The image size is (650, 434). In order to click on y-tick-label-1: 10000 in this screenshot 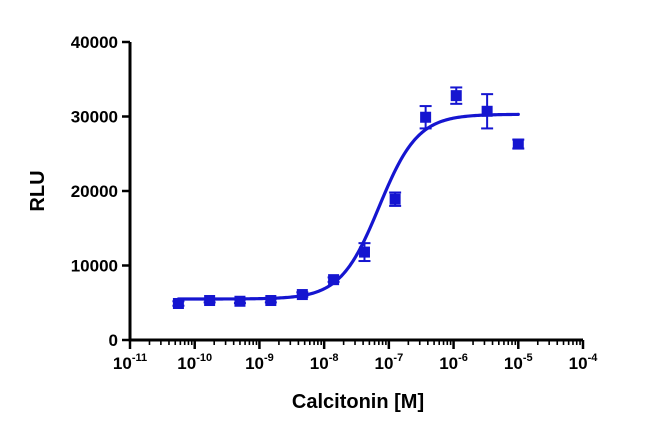, I will do `click(94, 266)`.